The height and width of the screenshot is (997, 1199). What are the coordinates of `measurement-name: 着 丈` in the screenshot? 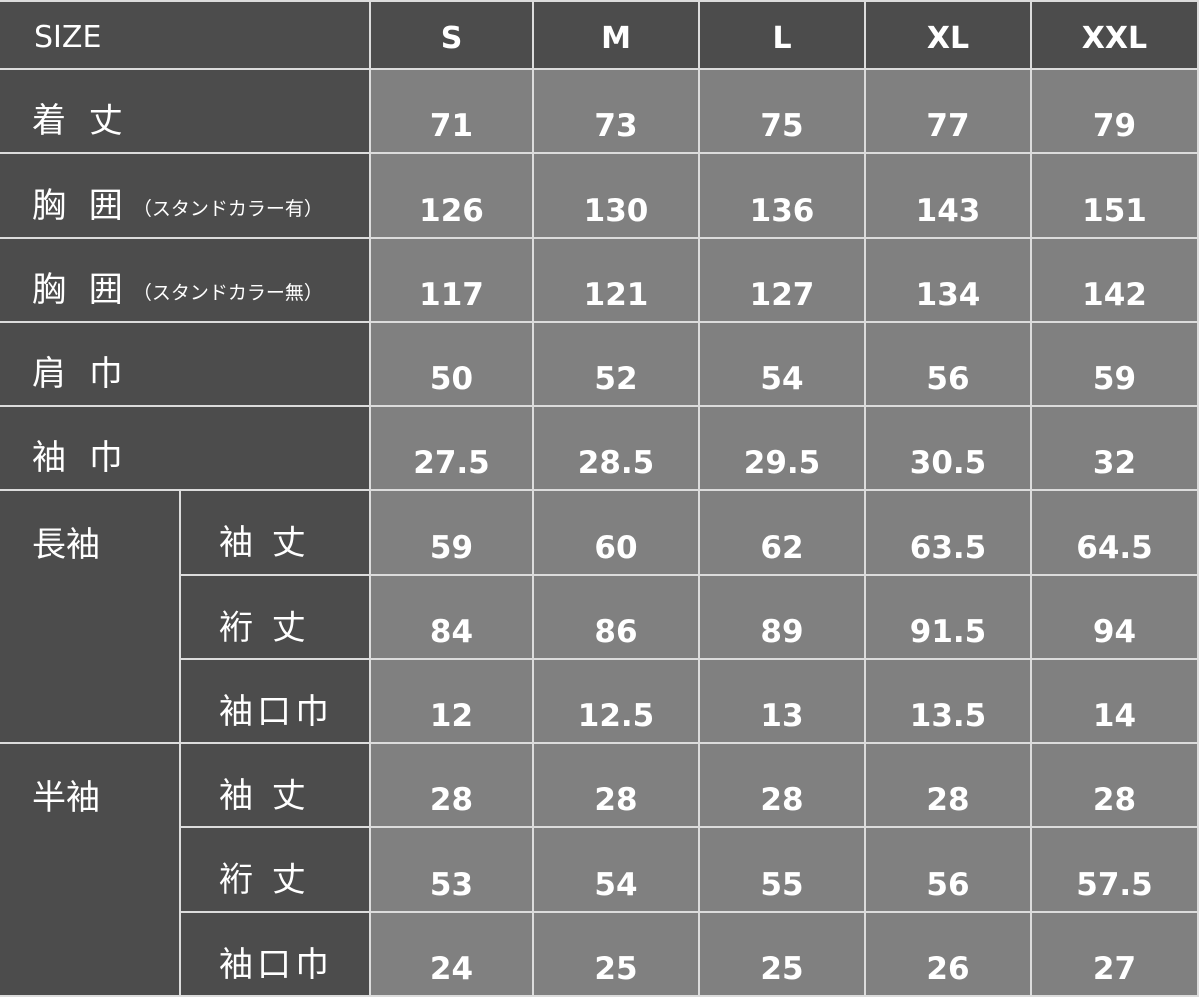 It's located at (80, 121).